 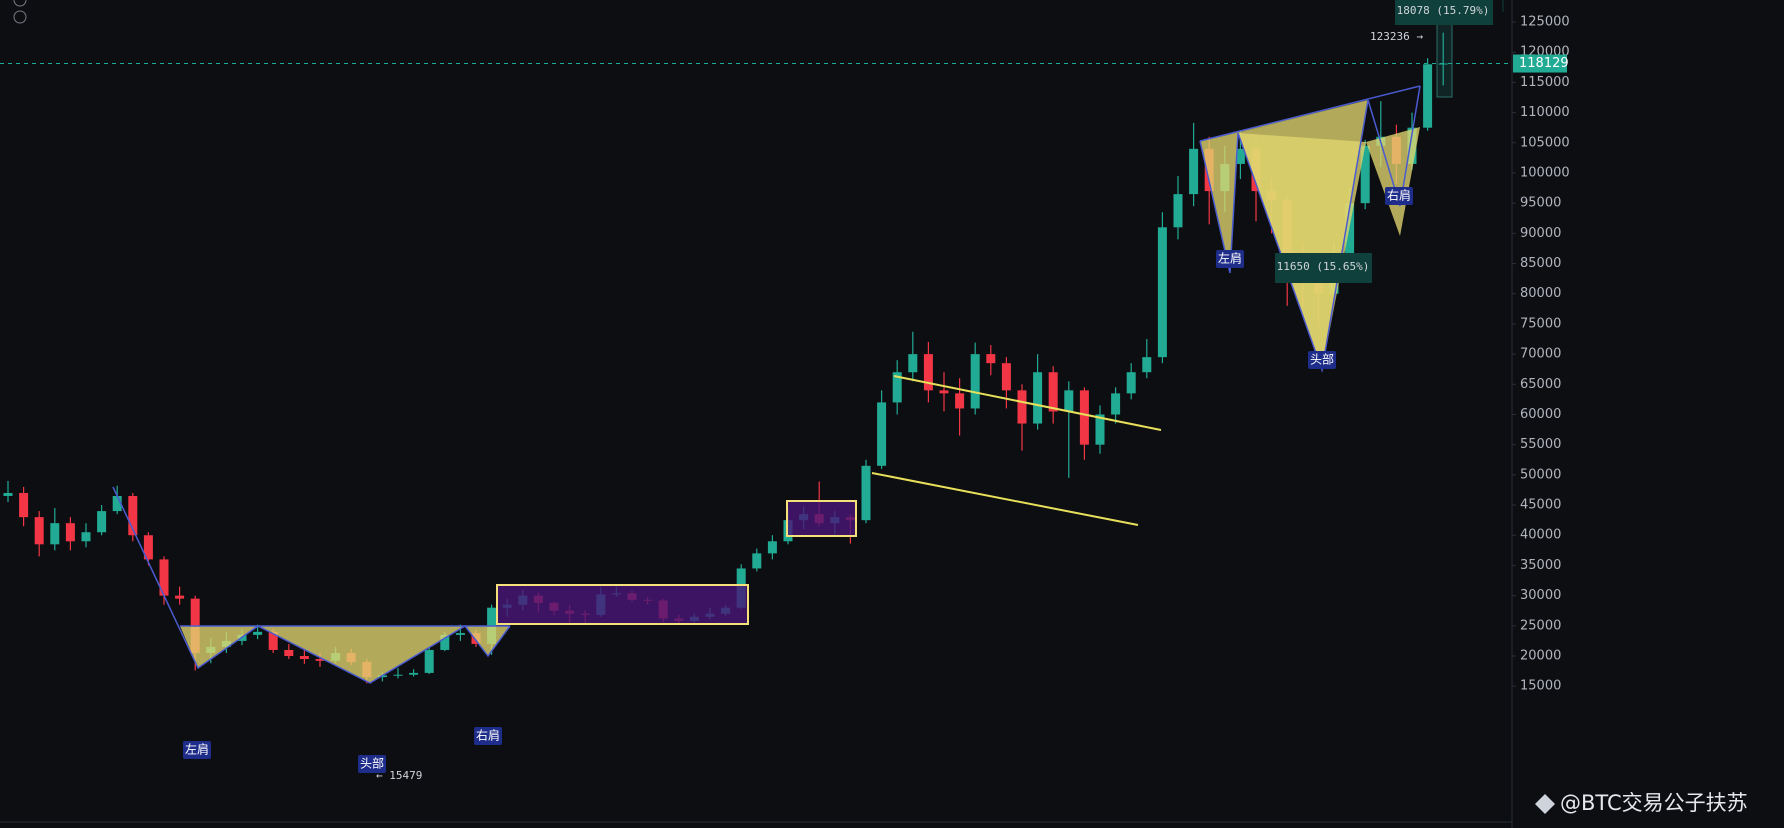 I want to click on y-tick-label: 110000, so click(x=1545, y=112).